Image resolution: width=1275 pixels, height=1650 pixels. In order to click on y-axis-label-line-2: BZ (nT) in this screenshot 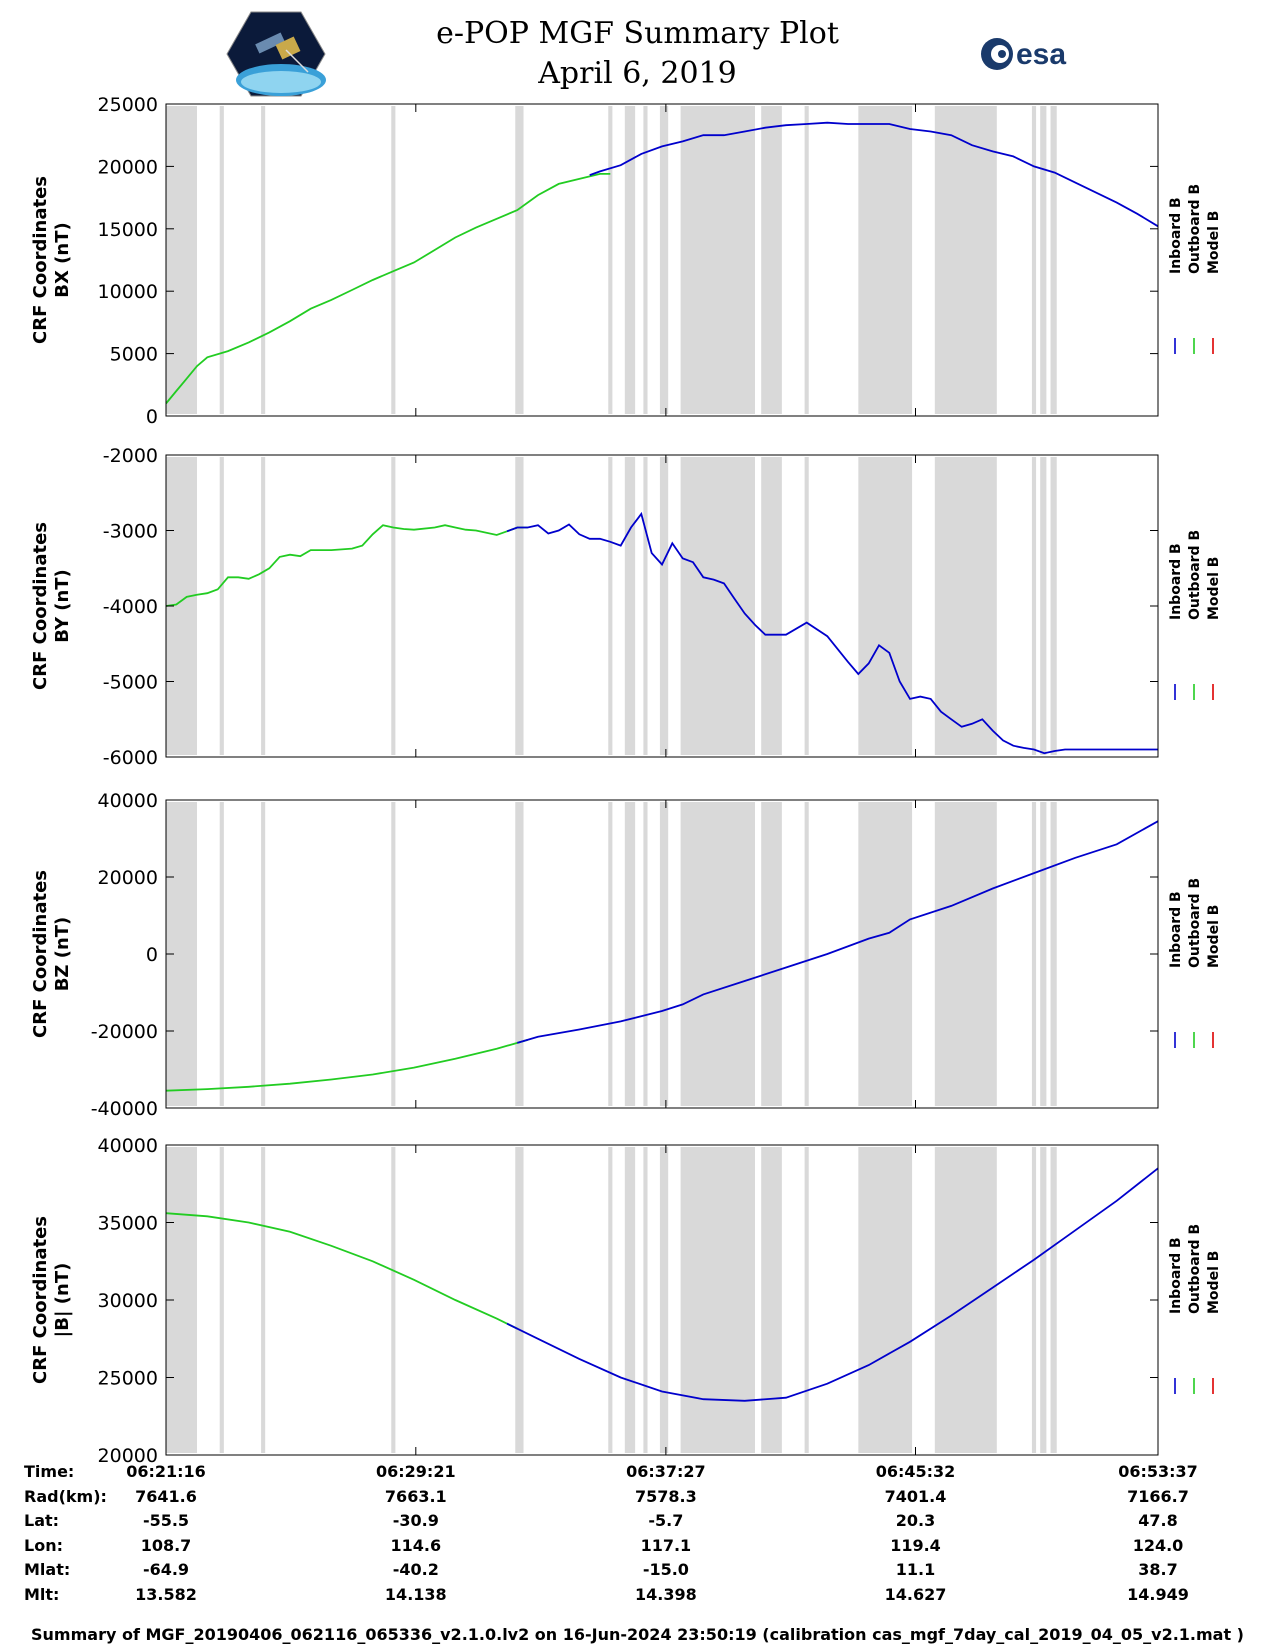, I will do `click(62, 954)`.